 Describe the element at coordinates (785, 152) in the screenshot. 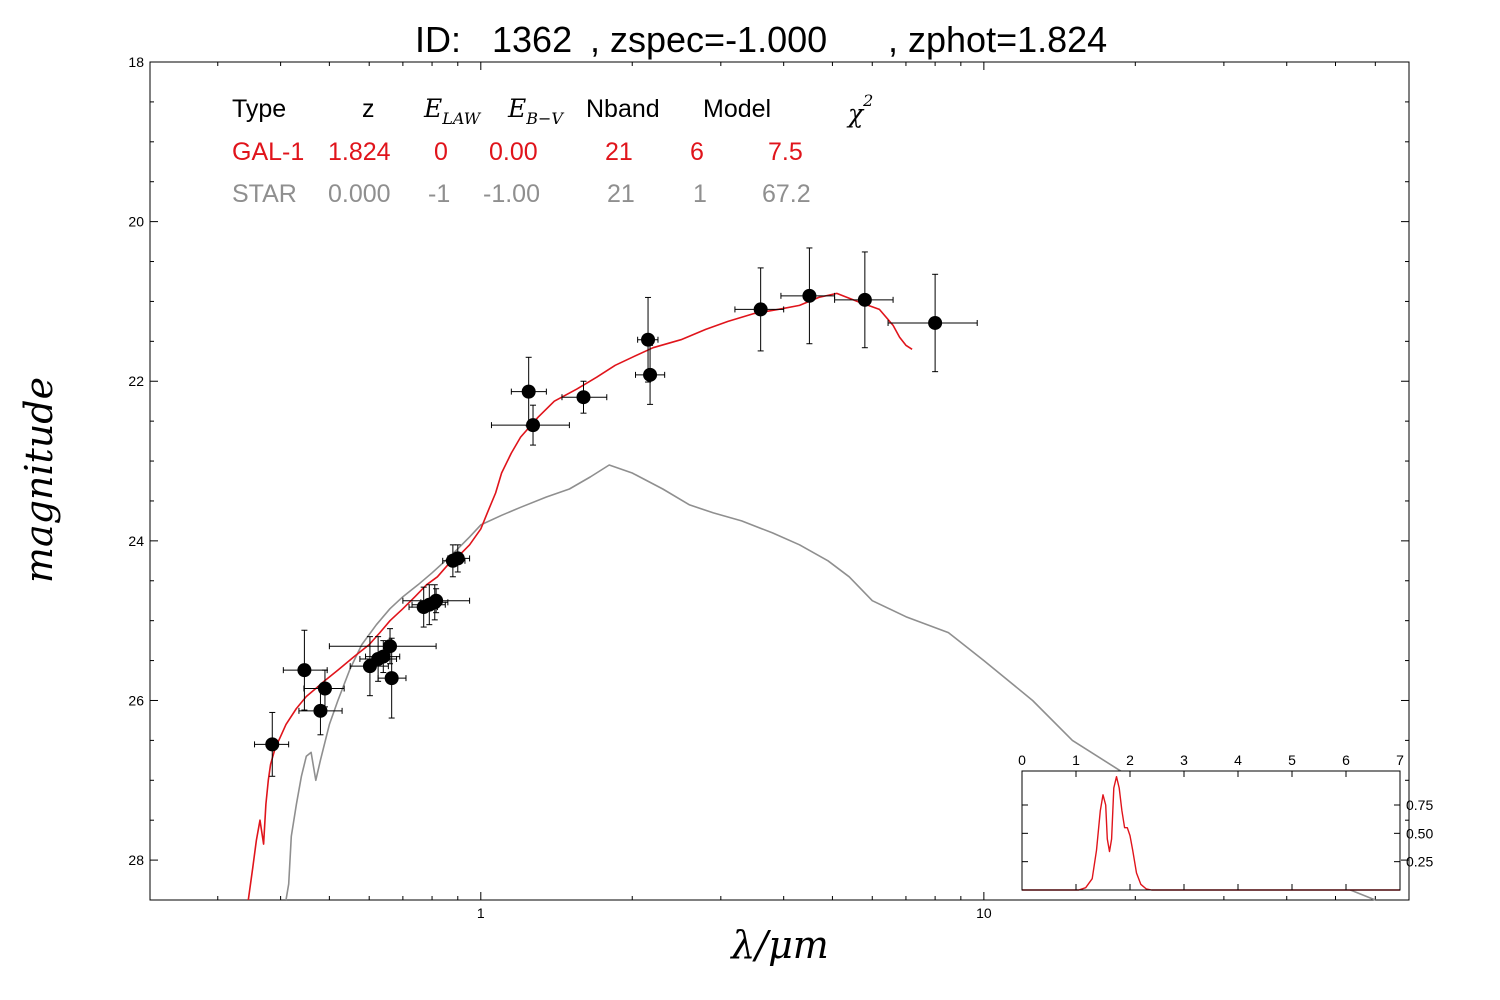

I see `gal-row-chi2: 7.5` at that location.